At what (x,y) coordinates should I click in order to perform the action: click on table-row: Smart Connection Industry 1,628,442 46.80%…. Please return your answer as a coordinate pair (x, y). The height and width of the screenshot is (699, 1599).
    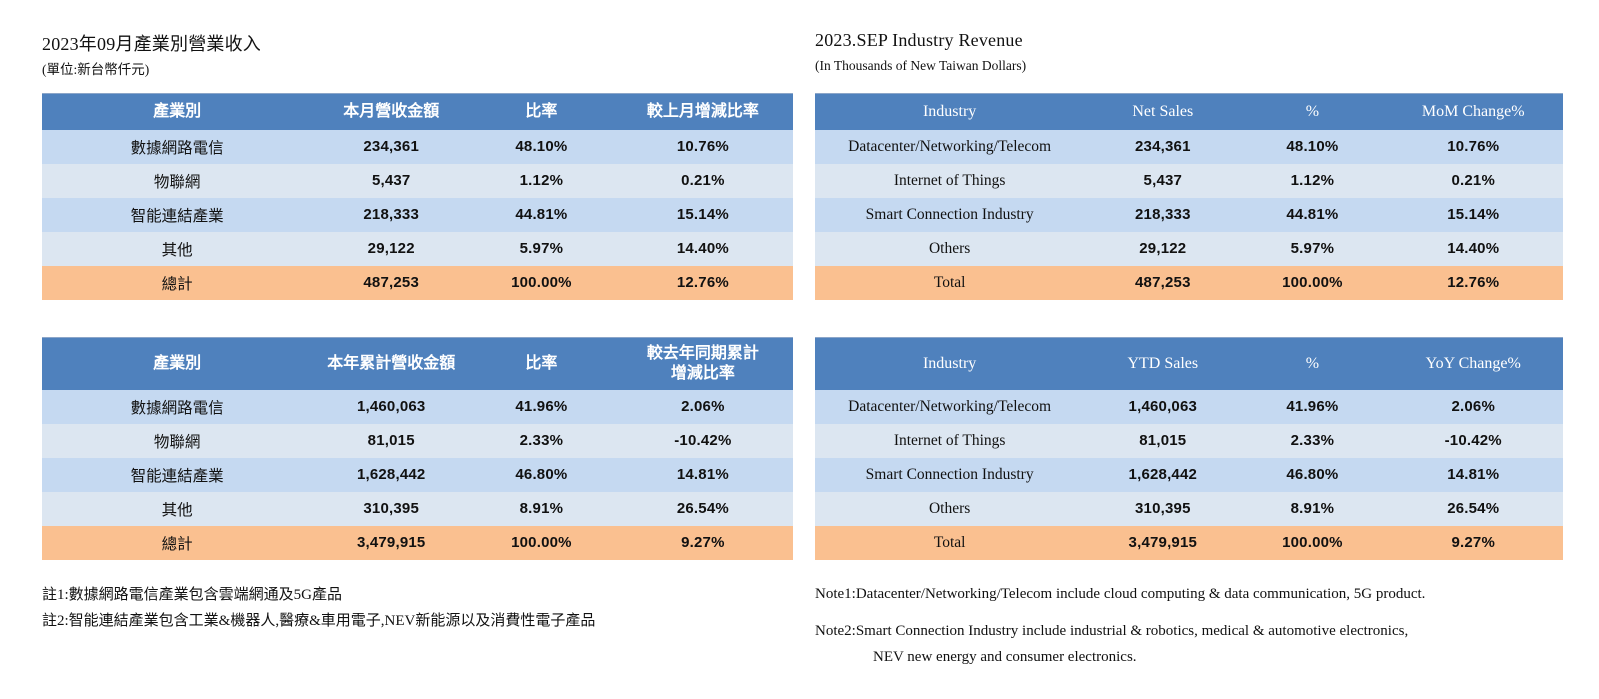
    Looking at the image, I should click on (1189, 474).